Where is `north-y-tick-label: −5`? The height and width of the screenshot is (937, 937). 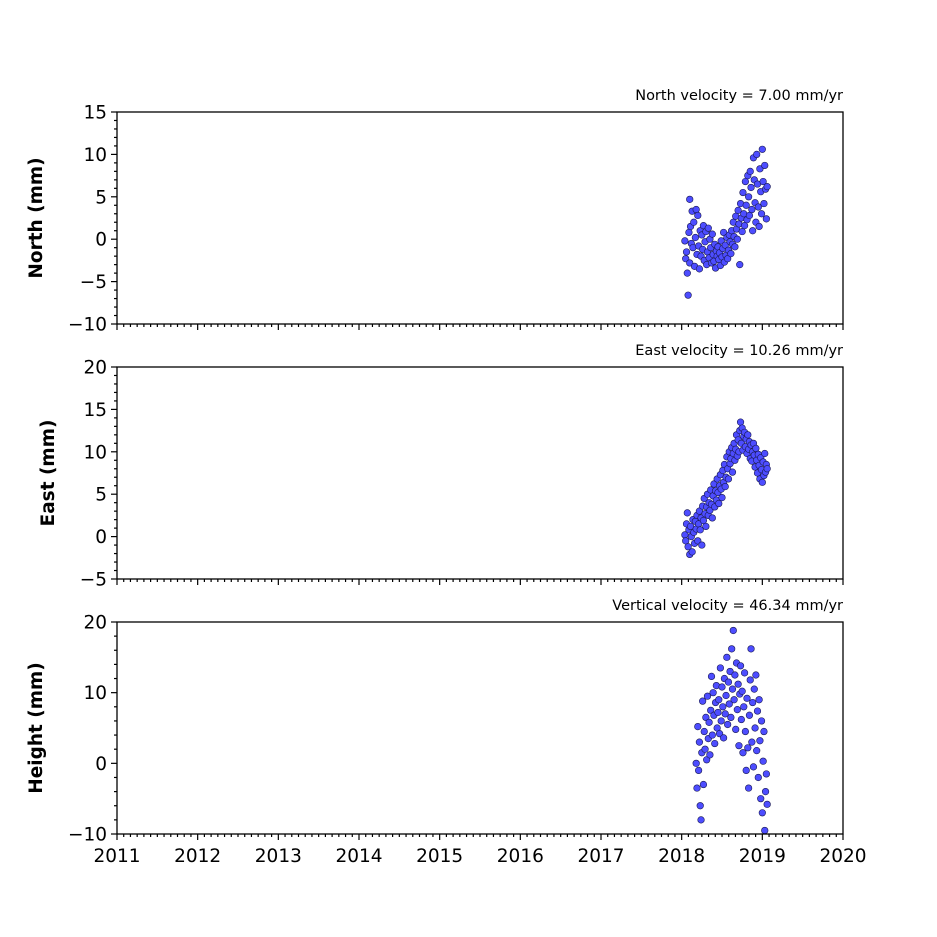 north-y-tick-label: −5 is located at coordinates (93, 282).